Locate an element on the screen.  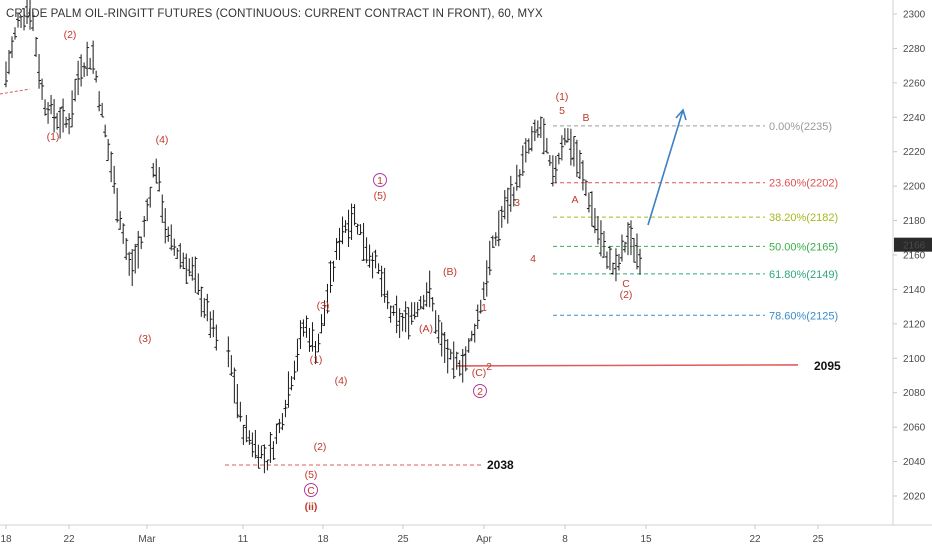
time-axis: 18 22 Mar 11 18 25 Apr 8 15 22 25 is located at coordinates (412, 535).